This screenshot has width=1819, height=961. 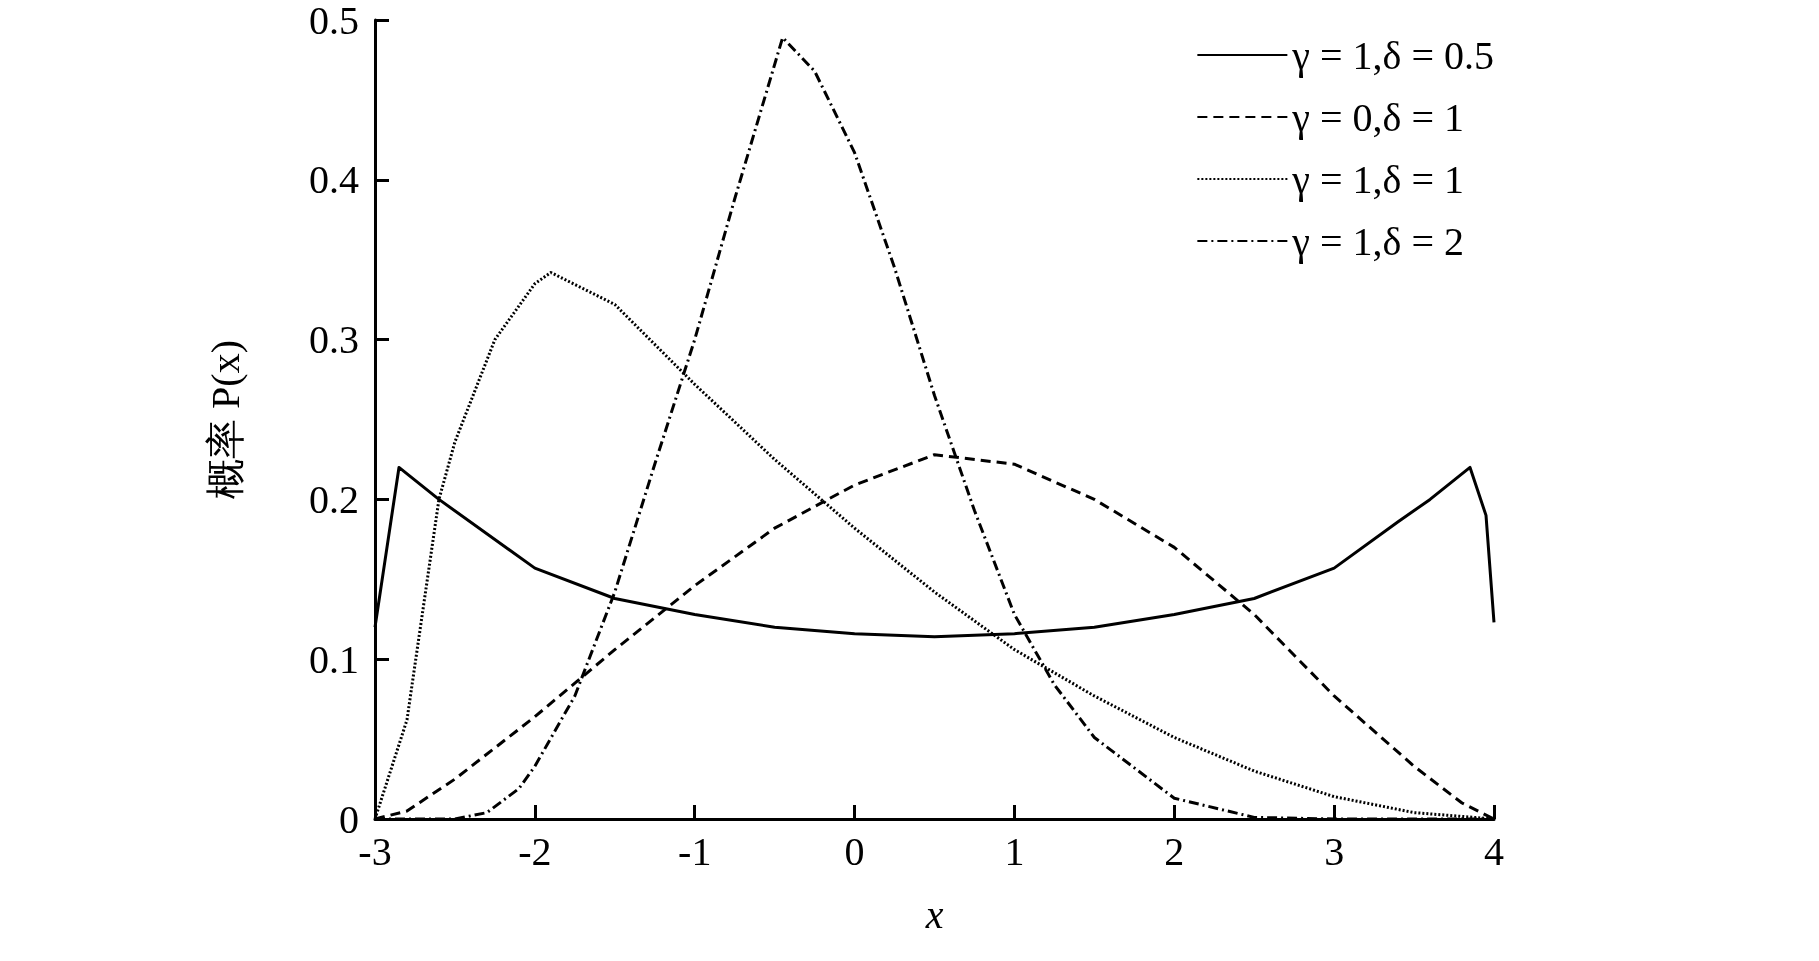 I want to click on x-tick-label: -2, so click(x=535, y=851).